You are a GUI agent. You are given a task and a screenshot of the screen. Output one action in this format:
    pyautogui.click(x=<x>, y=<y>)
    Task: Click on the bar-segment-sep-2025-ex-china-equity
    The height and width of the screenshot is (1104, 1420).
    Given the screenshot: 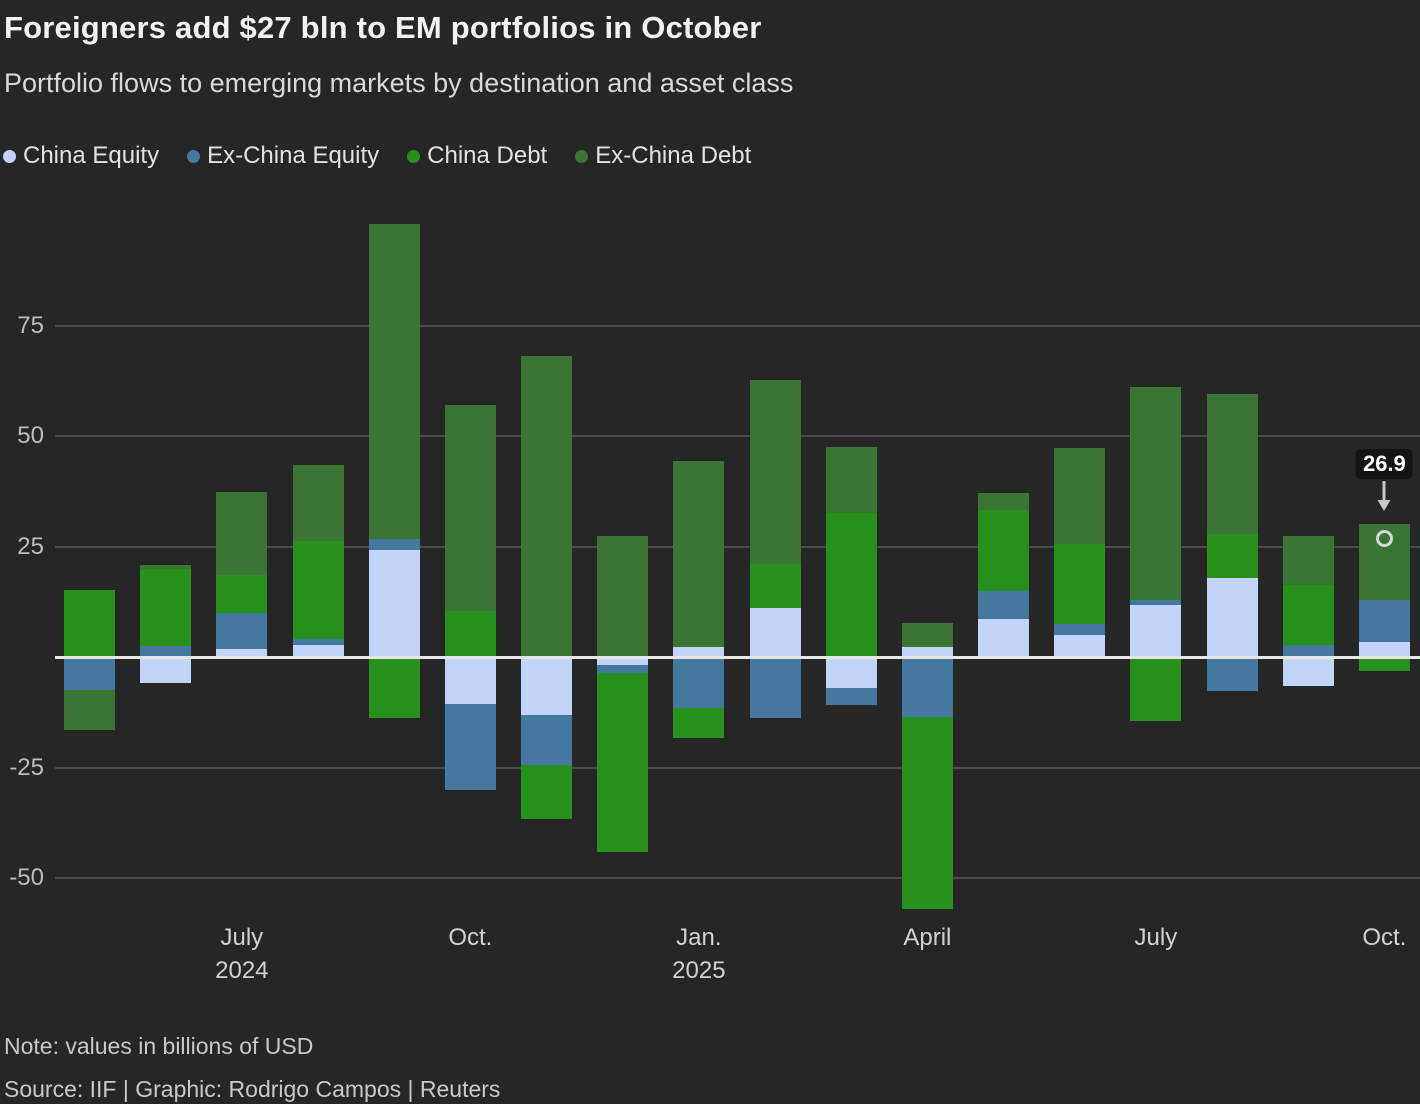 What is the action you would take?
    pyautogui.click(x=1308, y=650)
    